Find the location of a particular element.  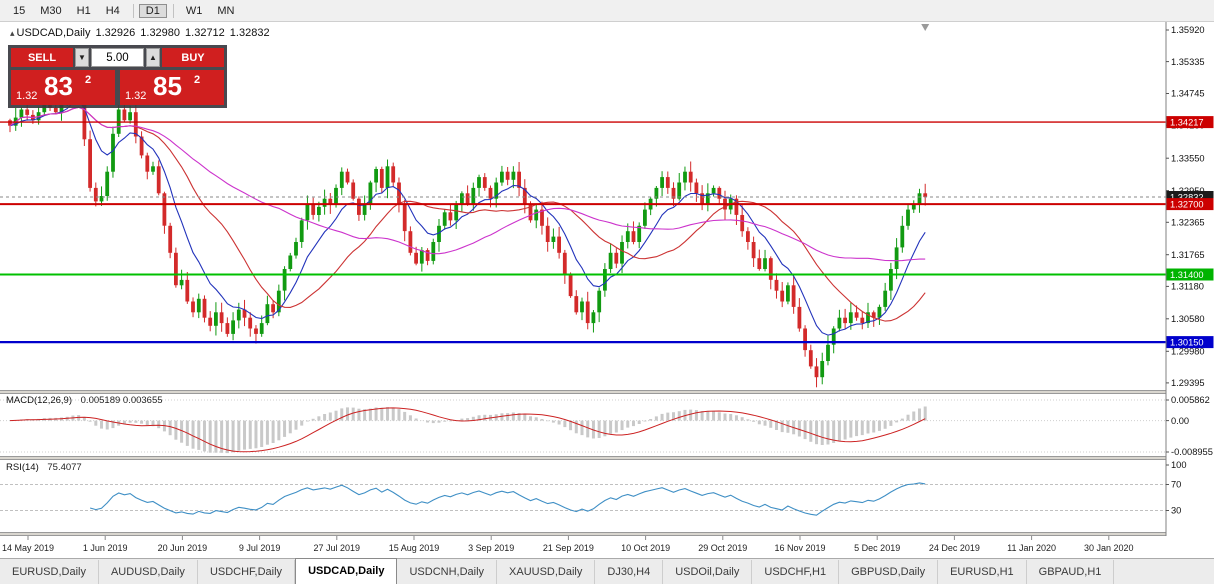

sell-price-big: 83 is located at coordinates (58, 86).